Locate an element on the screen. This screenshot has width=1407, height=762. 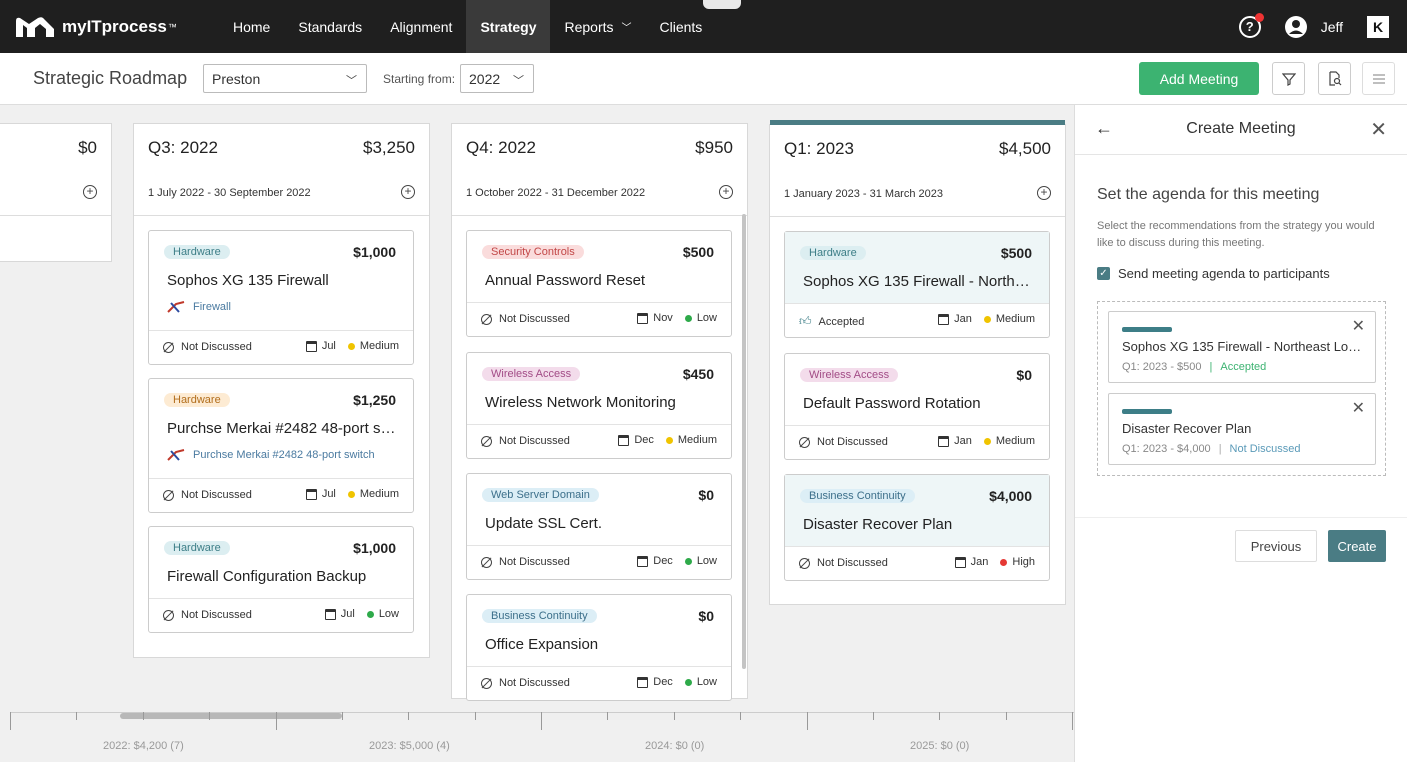
page-title: Strategic Roadmap is located at coordinates (110, 78).